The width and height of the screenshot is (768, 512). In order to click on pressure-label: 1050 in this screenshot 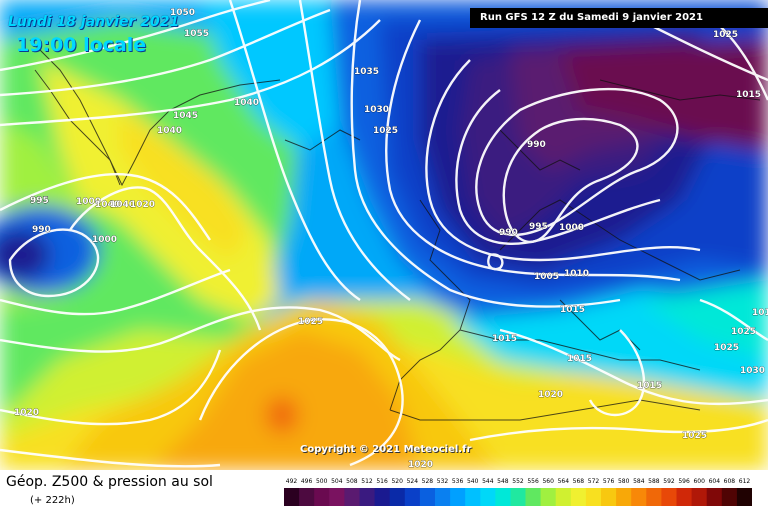, I will do `click(182, 13)`.